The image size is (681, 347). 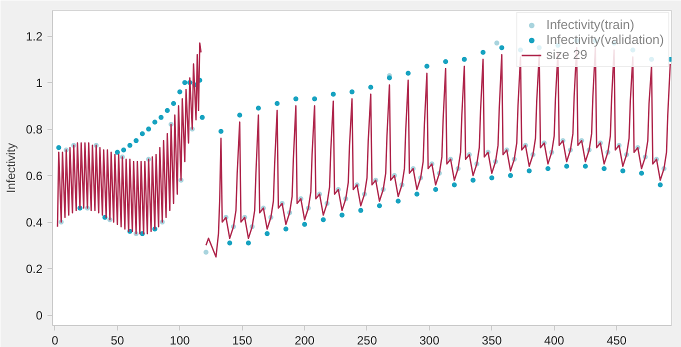 What do you see at coordinates (367, 340) in the screenshot?
I see `x-tick-label: 250` at bounding box center [367, 340].